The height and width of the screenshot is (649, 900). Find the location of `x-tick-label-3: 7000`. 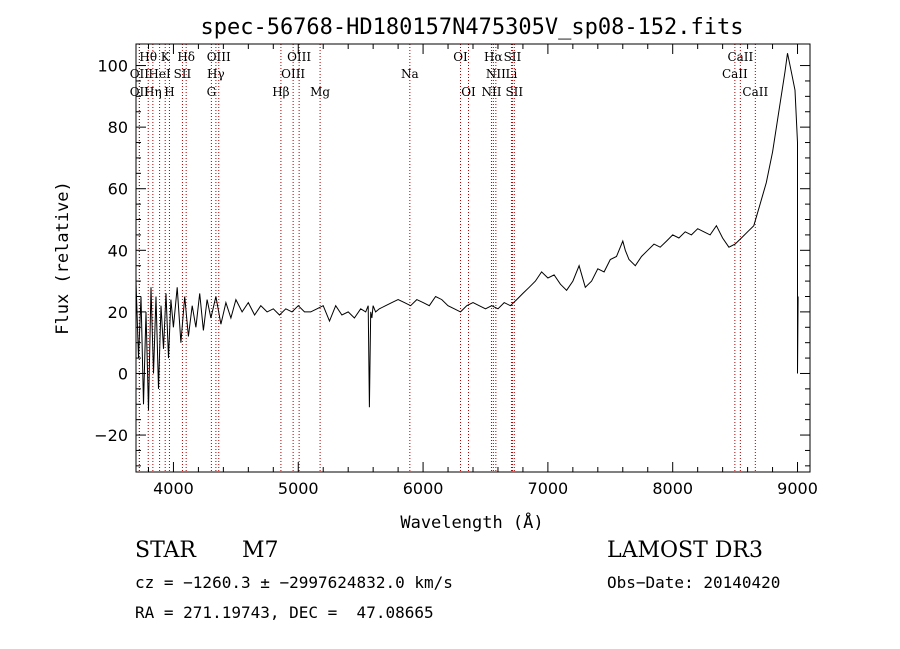

x-tick-label-3: 7000 is located at coordinates (548, 488).